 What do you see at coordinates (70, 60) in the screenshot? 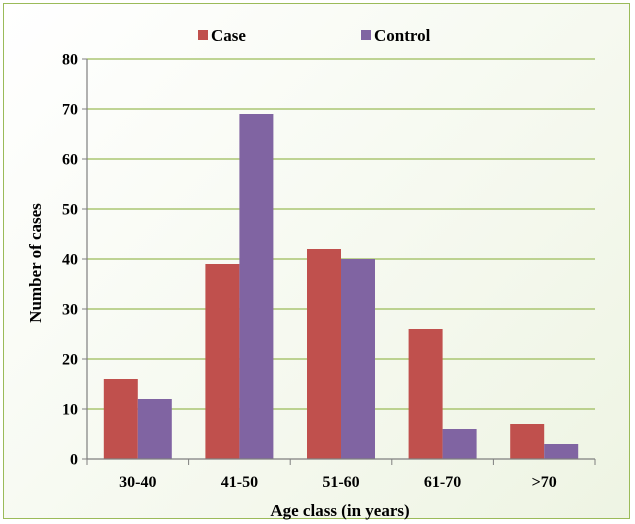
I see `y-tick-label: 80` at bounding box center [70, 60].